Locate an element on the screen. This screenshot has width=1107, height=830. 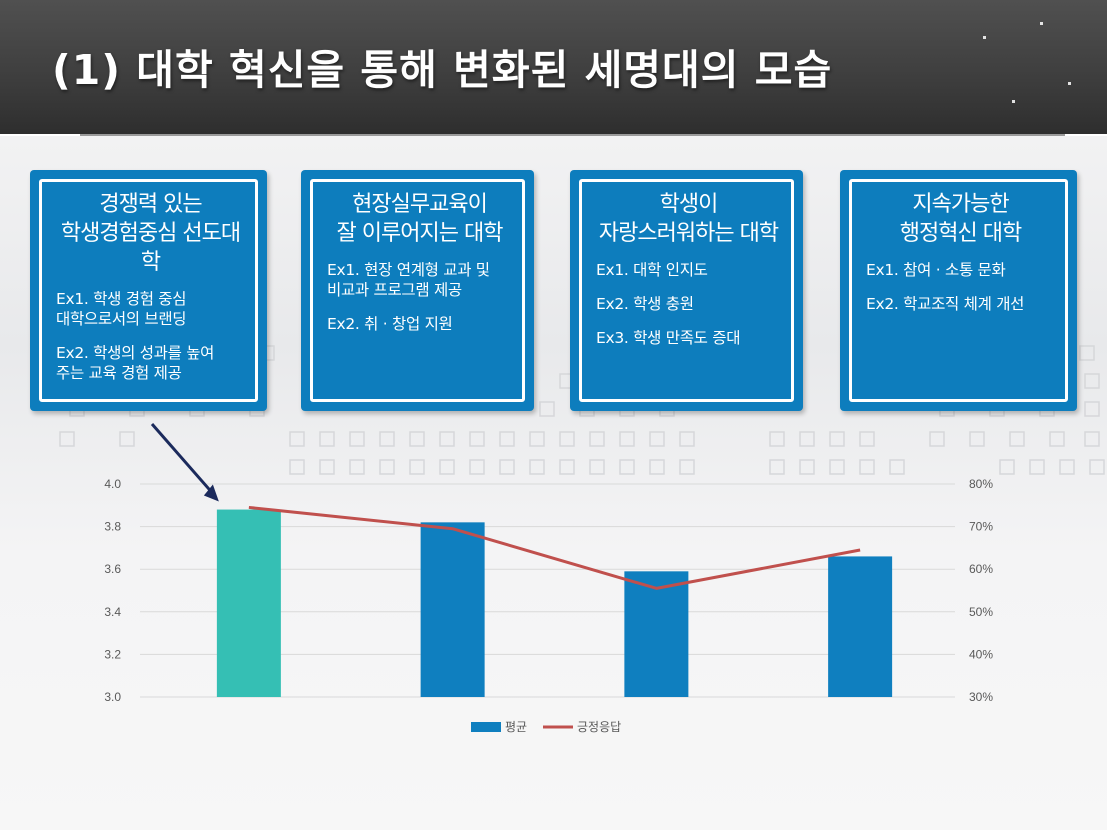
card-item: Ex2. 학생 충원 is located at coordinates (688, 304).